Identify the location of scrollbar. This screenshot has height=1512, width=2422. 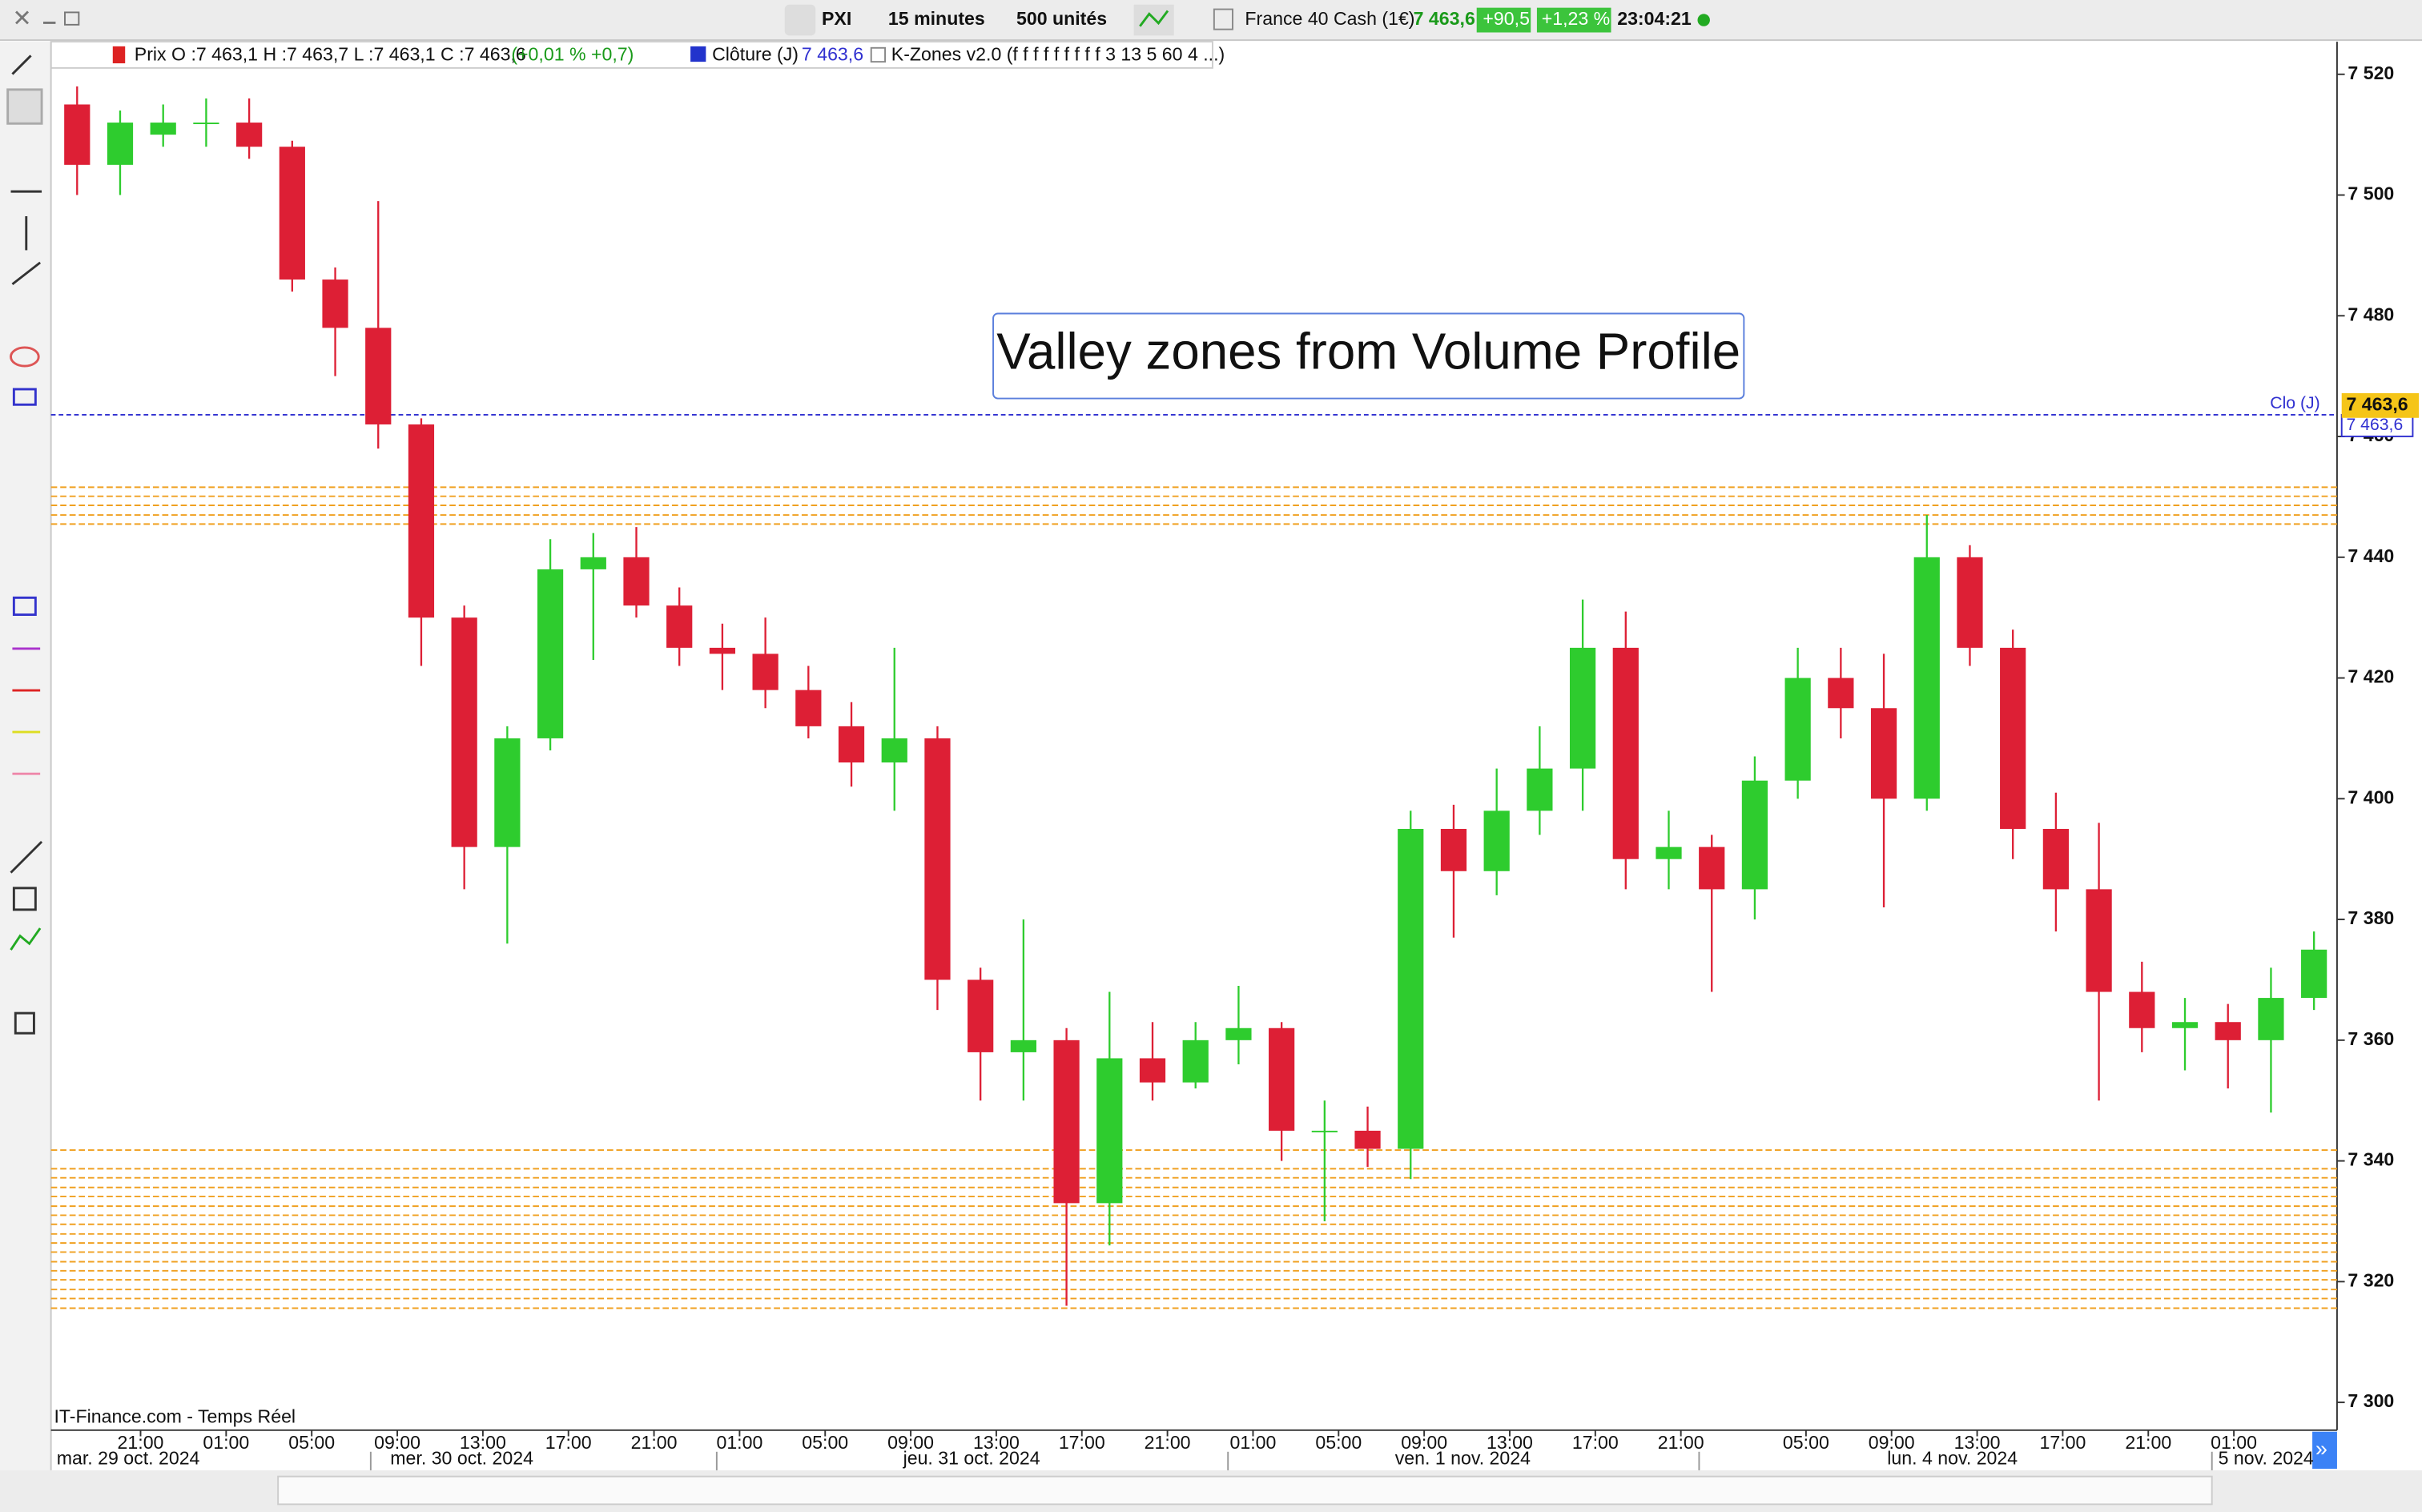
(1245, 1490).